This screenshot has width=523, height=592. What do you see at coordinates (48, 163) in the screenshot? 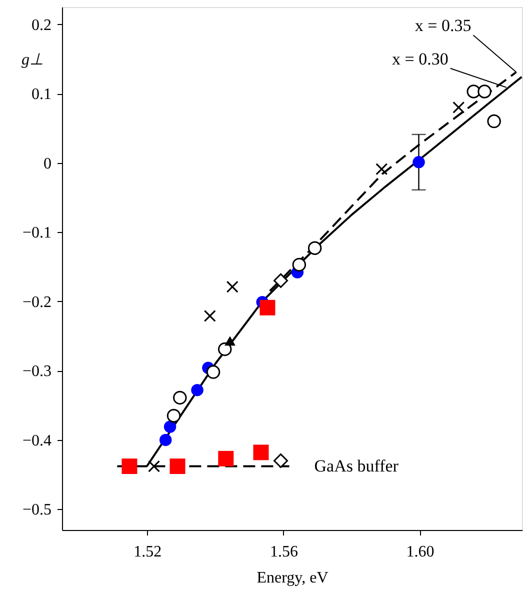
I see `y-tick-label: 0` at bounding box center [48, 163].